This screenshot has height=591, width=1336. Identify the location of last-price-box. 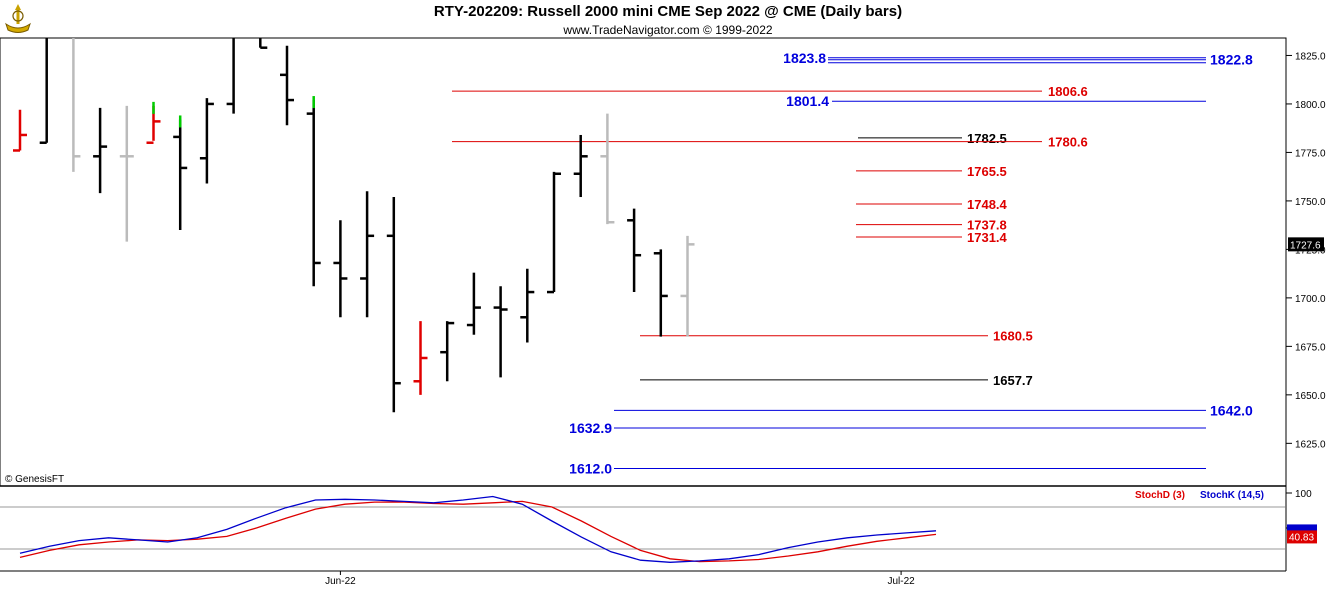
(1306, 244).